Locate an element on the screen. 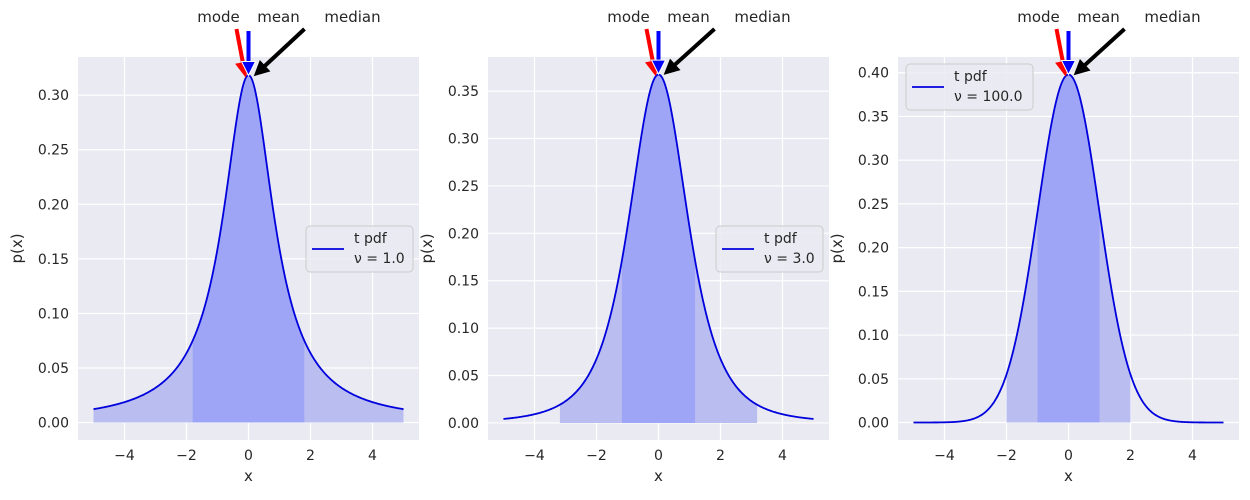 This screenshot has height=500, width=1250. y-tick-label: 0.40 is located at coordinates (873, 74).